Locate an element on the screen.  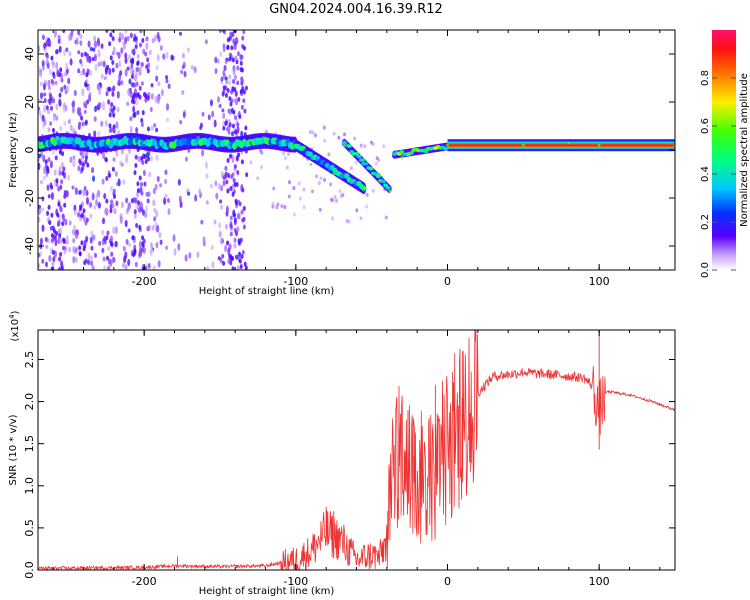
y-axis-label: SNR (10 * v/v) is located at coordinates (13, 449).